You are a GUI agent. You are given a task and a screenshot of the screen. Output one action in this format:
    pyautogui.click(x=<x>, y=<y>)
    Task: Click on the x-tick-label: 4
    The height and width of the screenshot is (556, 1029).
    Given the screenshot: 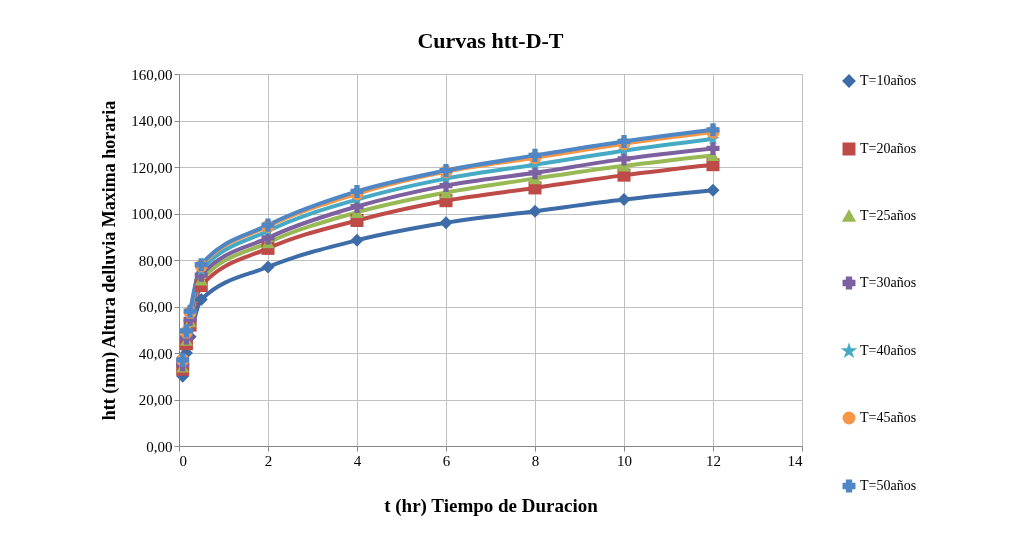 What is the action you would take?
    pyautogui.click(x=357, y=460)
    